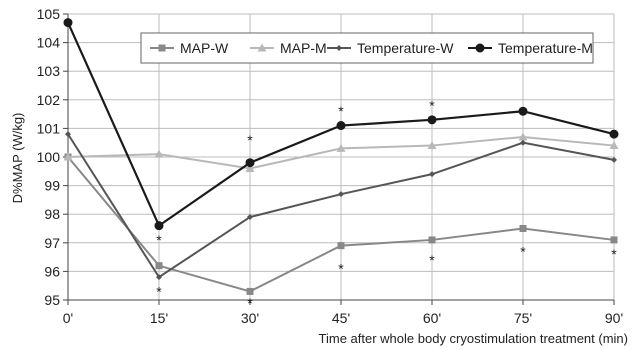  I want to click on legend-box, so click(367, 48).